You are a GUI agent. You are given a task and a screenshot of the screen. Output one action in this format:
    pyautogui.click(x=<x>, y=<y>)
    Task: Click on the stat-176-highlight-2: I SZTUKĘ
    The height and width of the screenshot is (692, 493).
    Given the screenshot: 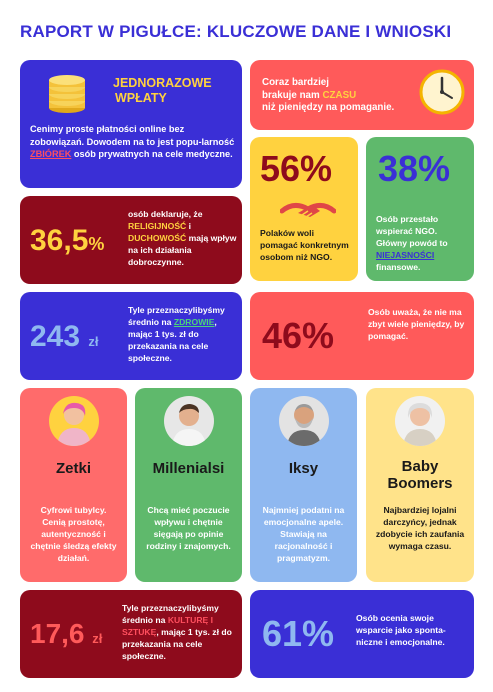 What is the action you would take?
    pyautogui.click(x=168, y=626)
    